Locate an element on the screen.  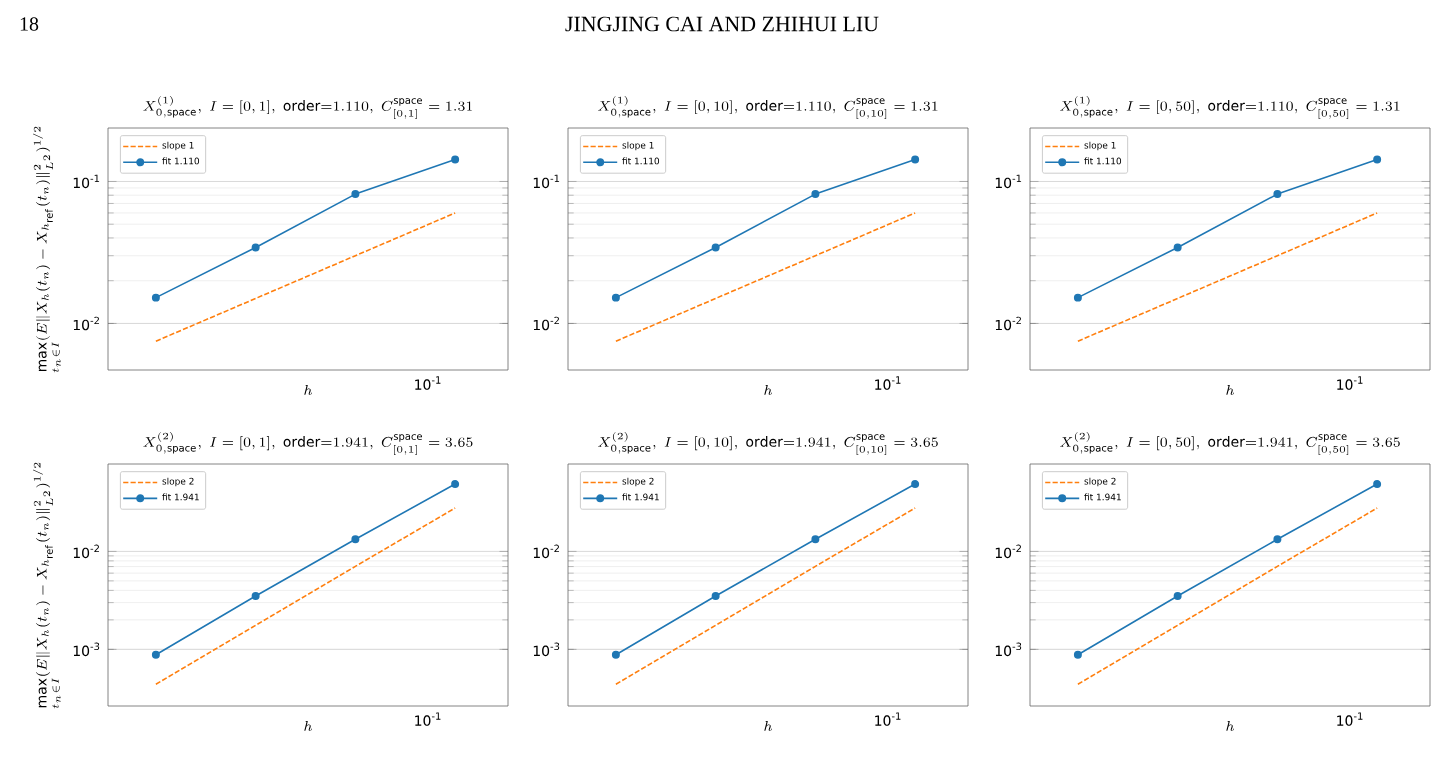
chart-title: $X^{(2)}_{0,\mathrm{space}},\ I=[0,10],\ \mathrm{order}{=}1.941,\ C^{\mathrm{space}}_{[0,10]}=3.65$ is located at coordinates (767, 443).